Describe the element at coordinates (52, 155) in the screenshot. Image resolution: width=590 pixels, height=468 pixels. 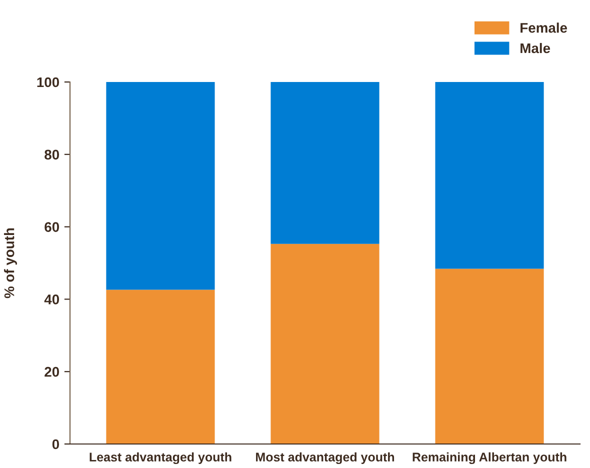
I see `y-tick-label: 80` at that location.